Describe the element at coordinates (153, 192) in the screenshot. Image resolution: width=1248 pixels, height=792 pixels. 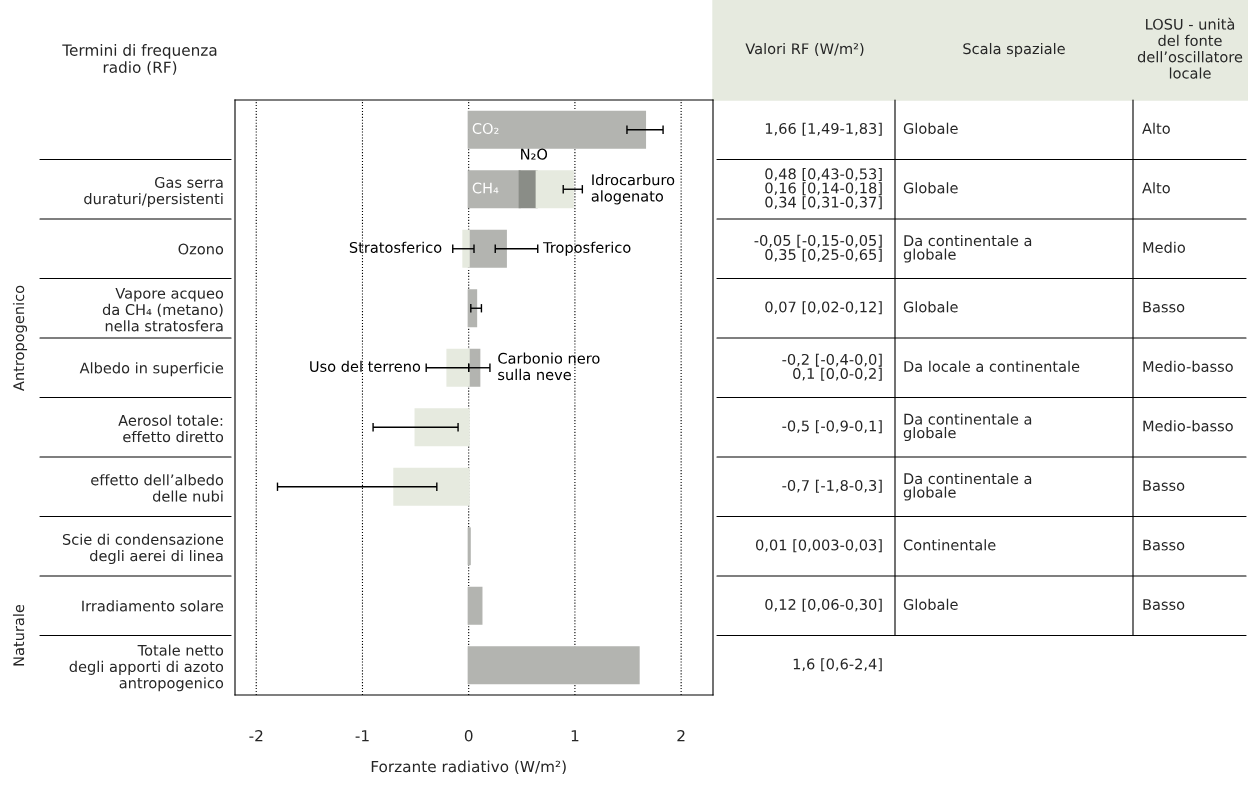
I see `y-tick-label: Gas serra duraturi/persistenti` at that location.